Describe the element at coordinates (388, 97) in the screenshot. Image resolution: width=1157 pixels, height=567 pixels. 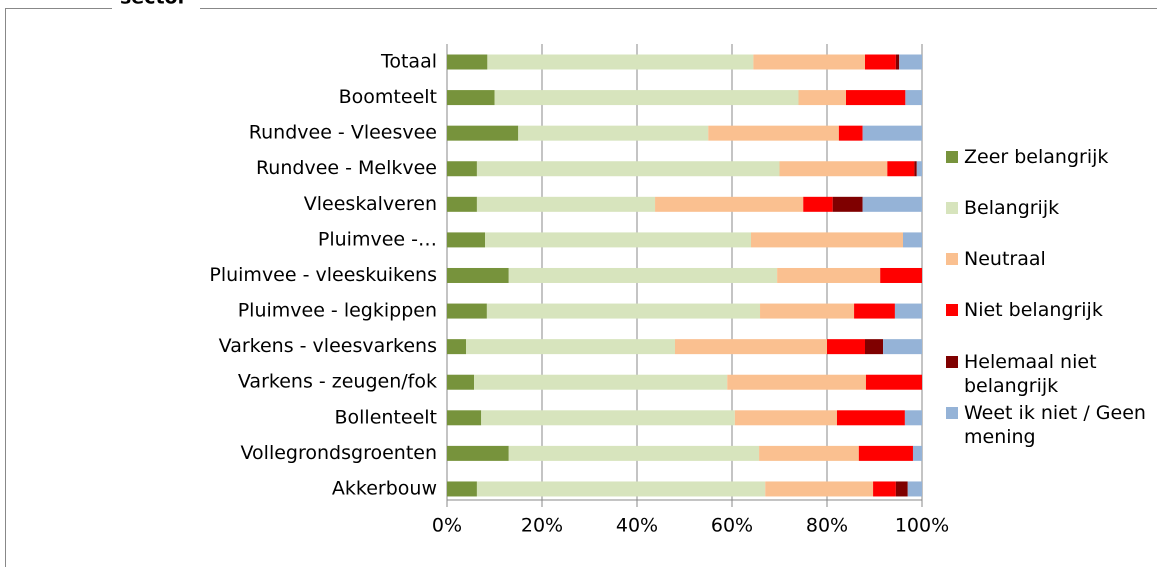
I see `y-tick-label: Boomteelt` at that location.